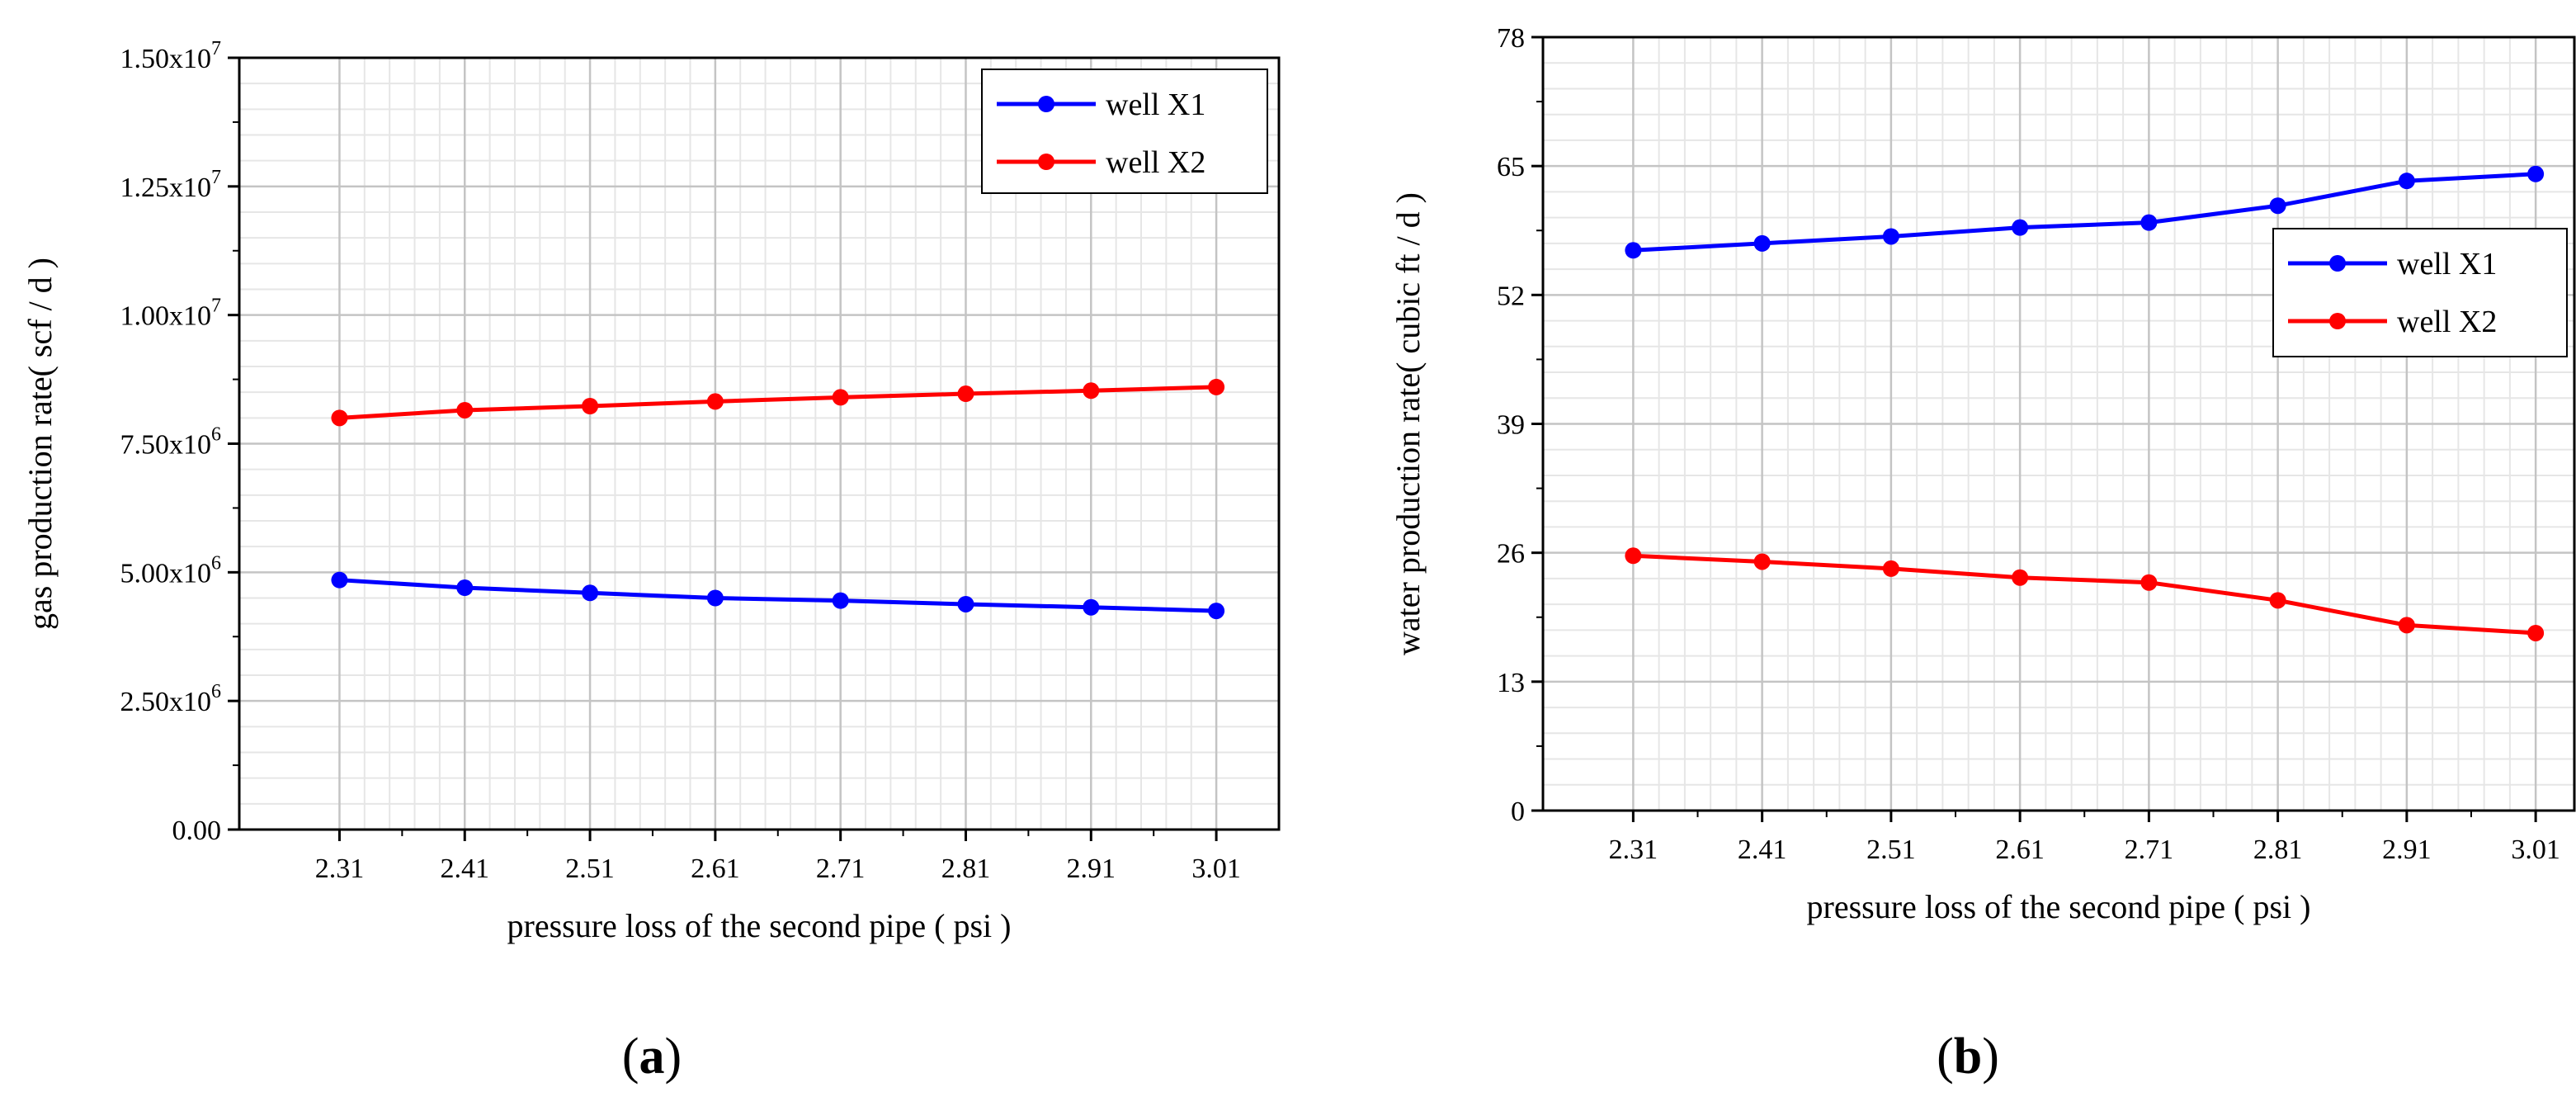  I want to click on panel-label: (a), so click(652, 1057).